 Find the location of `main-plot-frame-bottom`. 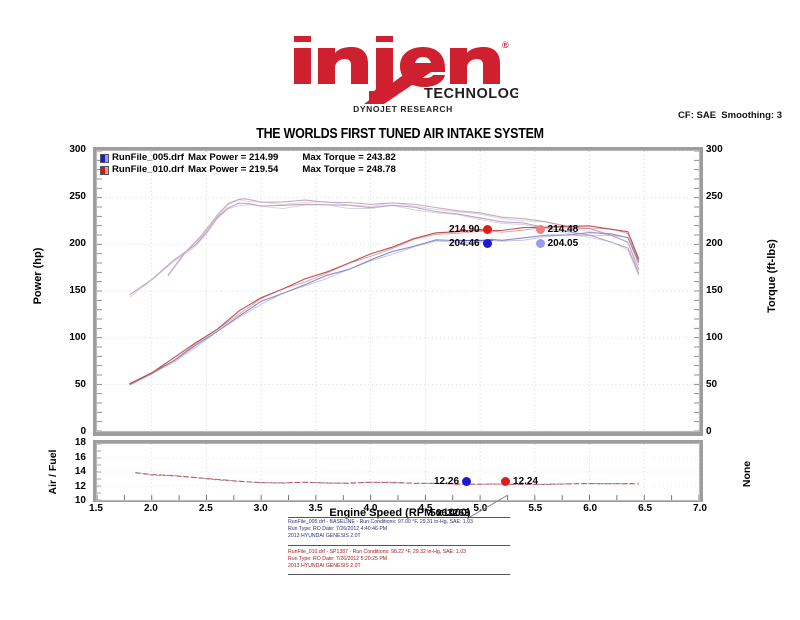

main-plot-frame-bottom is located at coordinates (398, 434).